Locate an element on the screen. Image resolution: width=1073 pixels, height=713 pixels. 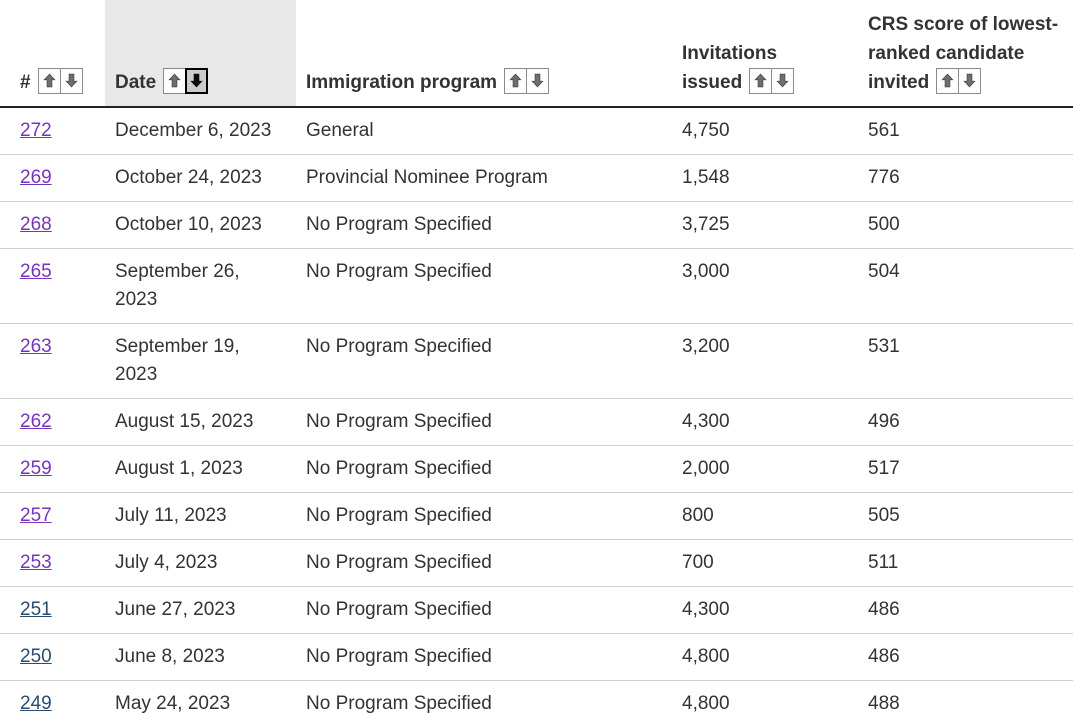
sort-controls-number is located at coordinates (60, 80).